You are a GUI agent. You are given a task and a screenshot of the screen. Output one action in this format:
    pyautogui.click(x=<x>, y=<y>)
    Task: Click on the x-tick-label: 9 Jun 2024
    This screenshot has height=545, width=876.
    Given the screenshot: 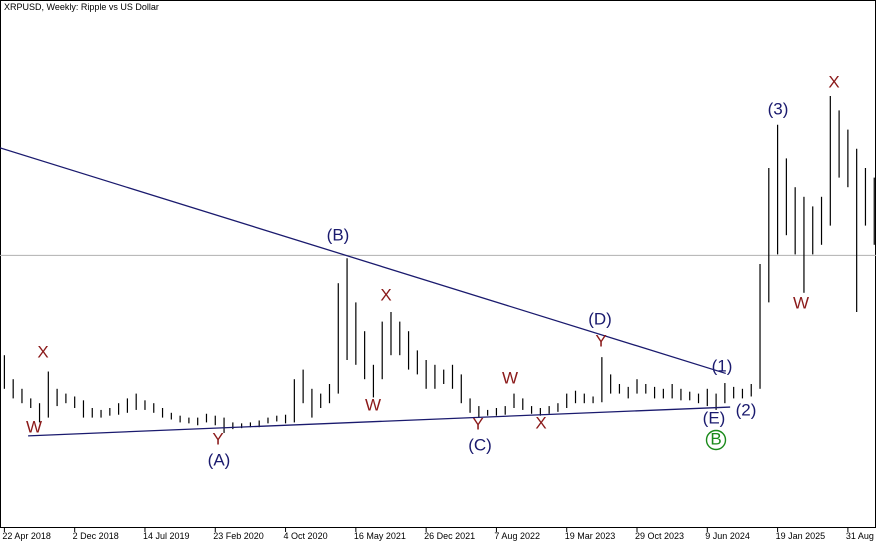 What is the action you would take?
    pyautogui.click(x=727, y=536)
    